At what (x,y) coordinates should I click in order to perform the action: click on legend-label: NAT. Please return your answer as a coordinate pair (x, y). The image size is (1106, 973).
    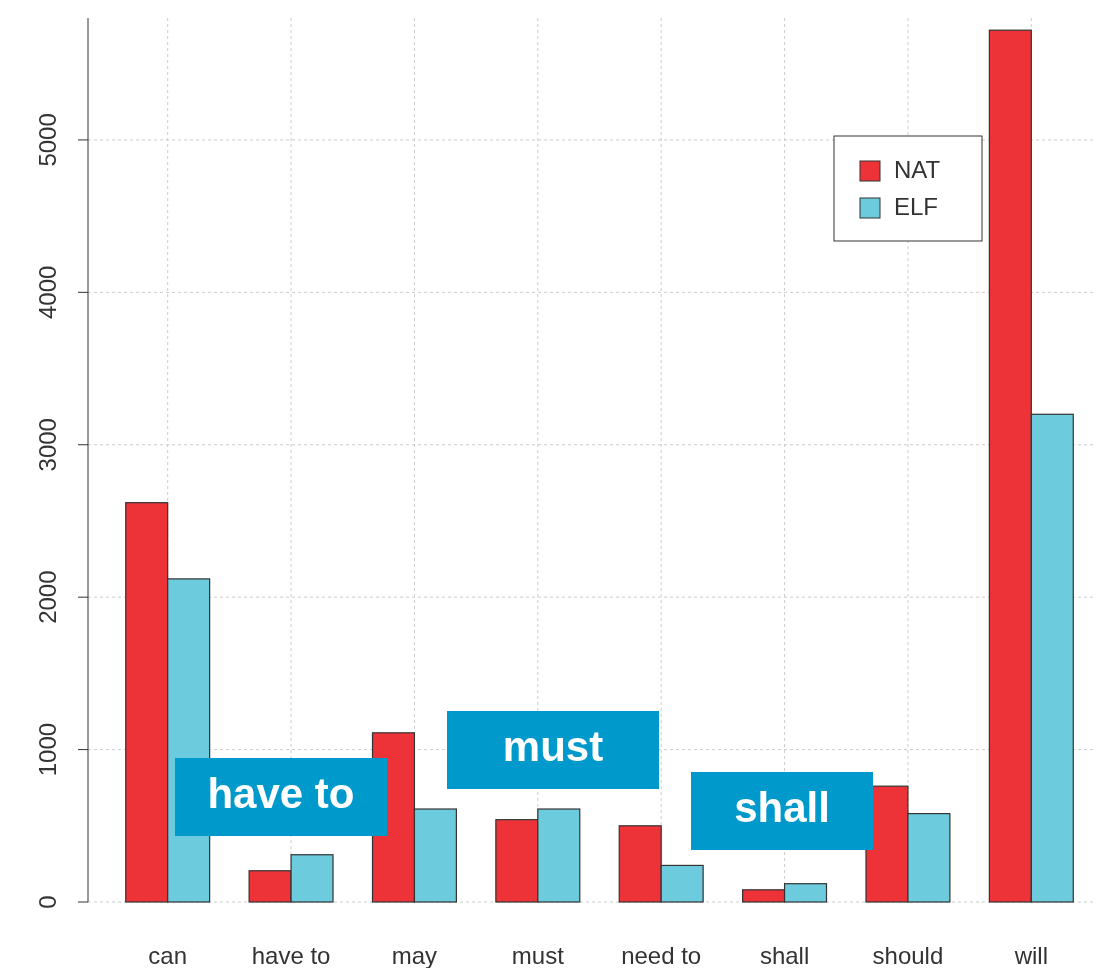
    Looking at the image, I should click on (917, 170).